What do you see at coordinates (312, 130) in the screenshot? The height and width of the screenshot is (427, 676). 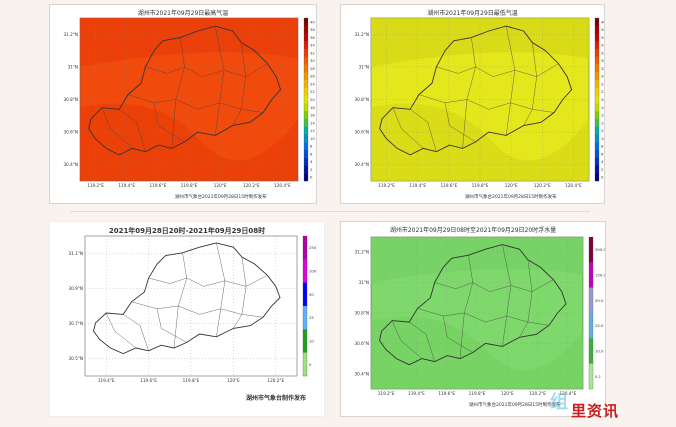 I see `colorbar-label: 12` at bounding box center [312, 130].